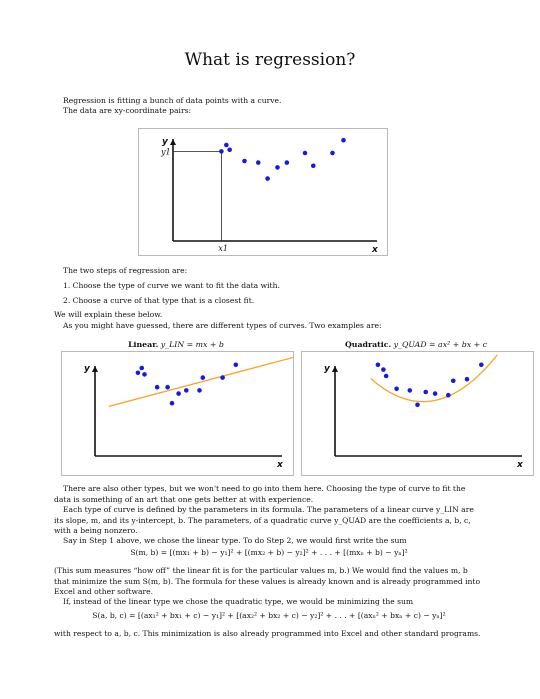 The image size is (540, 699). What do you see at coordinates (125, 270) in the screenshot?
I see `steps-intro: The two steps of regression are:` at bounding box center [125, 270].